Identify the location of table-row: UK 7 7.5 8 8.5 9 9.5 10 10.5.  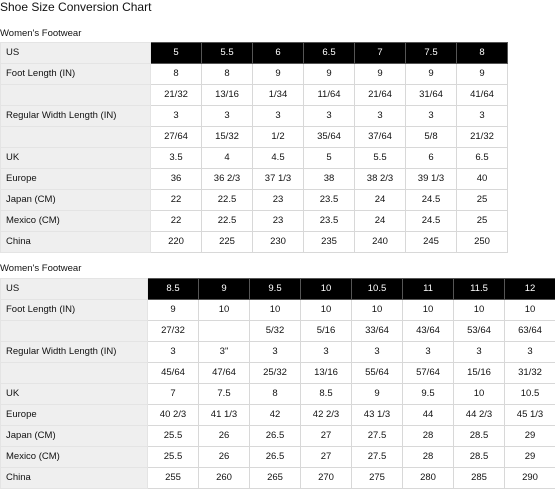
(277, 394).